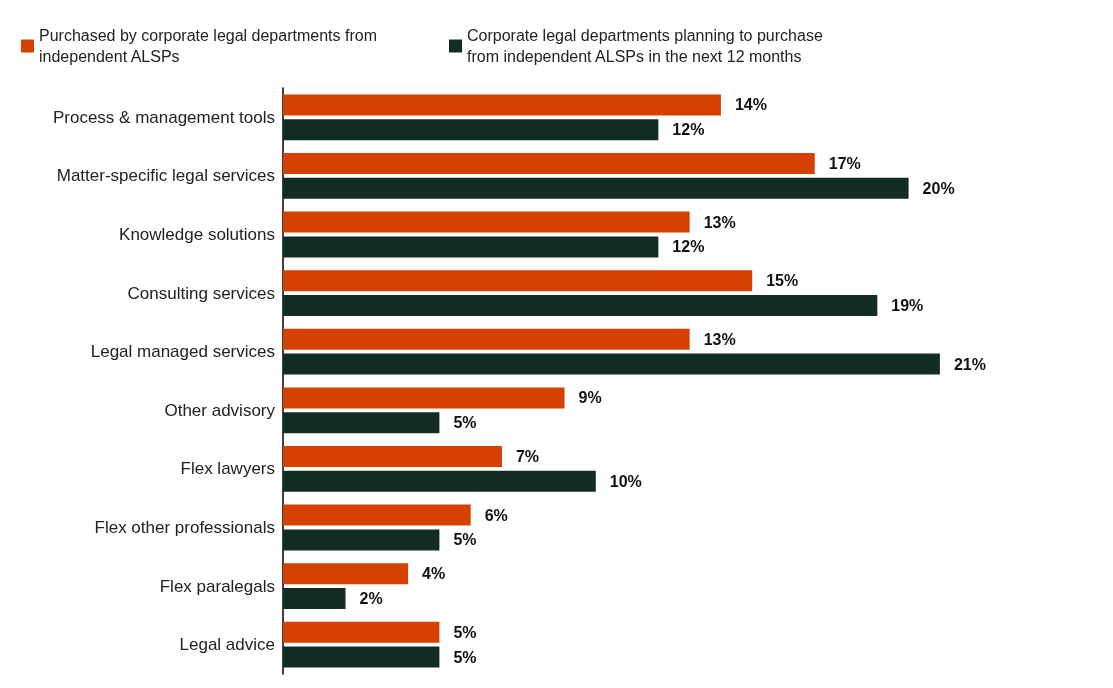 The image size is (1113, 688). What do you see at coordinates (217, 586) in the screenshot?
I see `y-tick-label: Flex paralegals` at bounding box center [217, 586].